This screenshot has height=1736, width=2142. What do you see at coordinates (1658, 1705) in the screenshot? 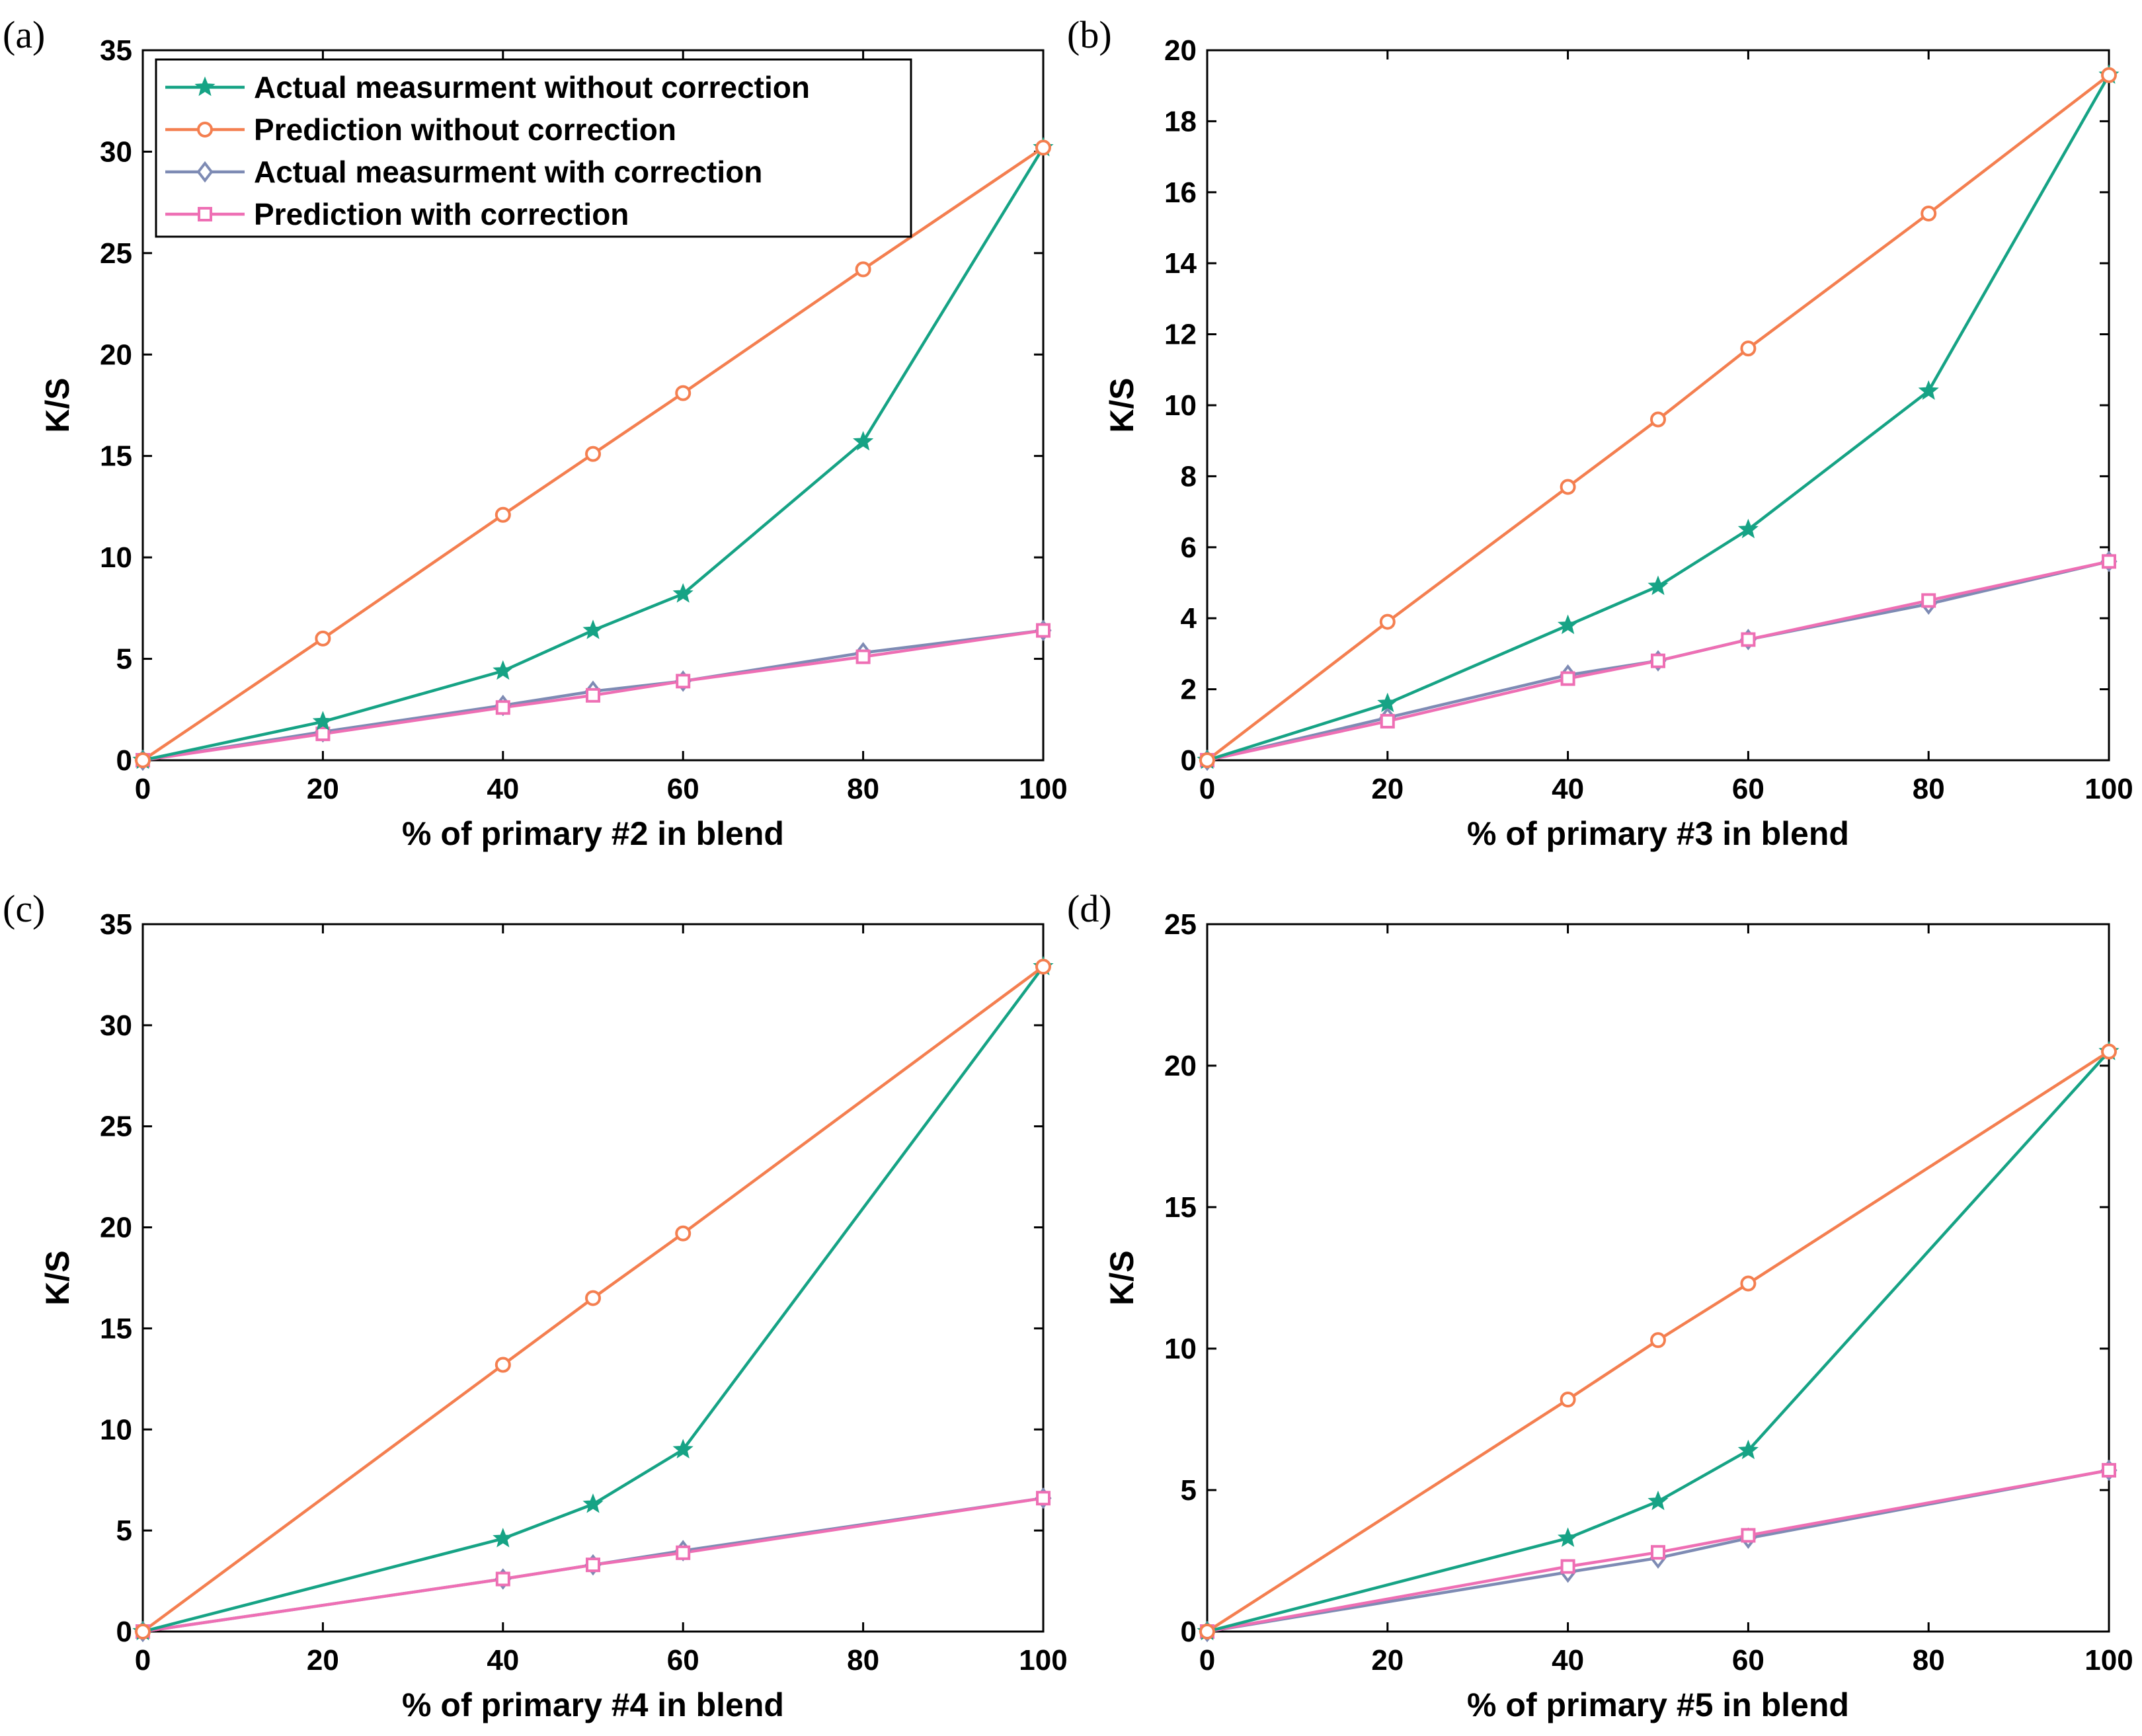
I see `x-axis-label: % of primary #5 in blend` at bounding box center [1658, 1705].